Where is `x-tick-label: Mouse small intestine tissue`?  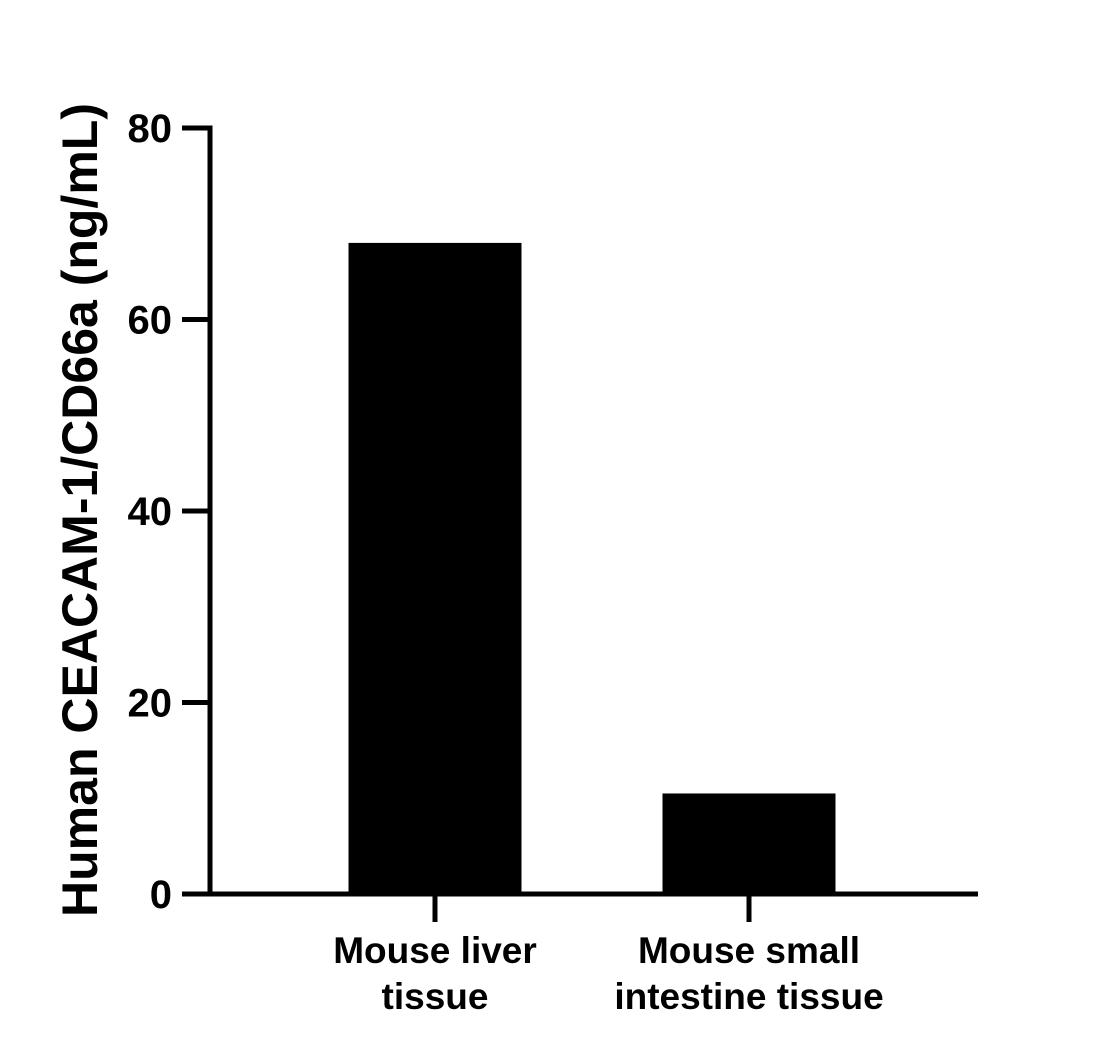 x-tick-label: Mouse small intestine tissue is located at coordinates (748, 973).